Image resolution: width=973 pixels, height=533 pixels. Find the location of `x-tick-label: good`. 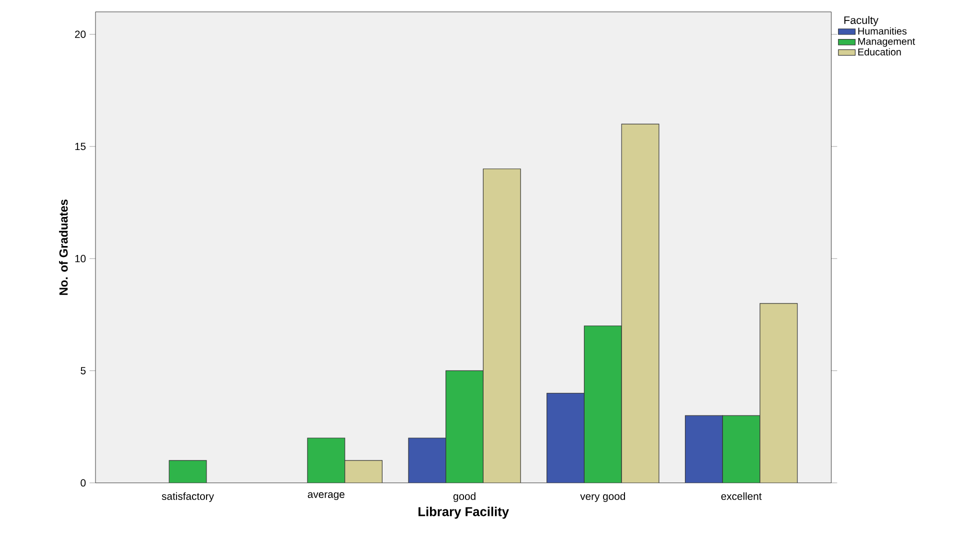

x-tick-label: good is located at coordinates (464, 497).